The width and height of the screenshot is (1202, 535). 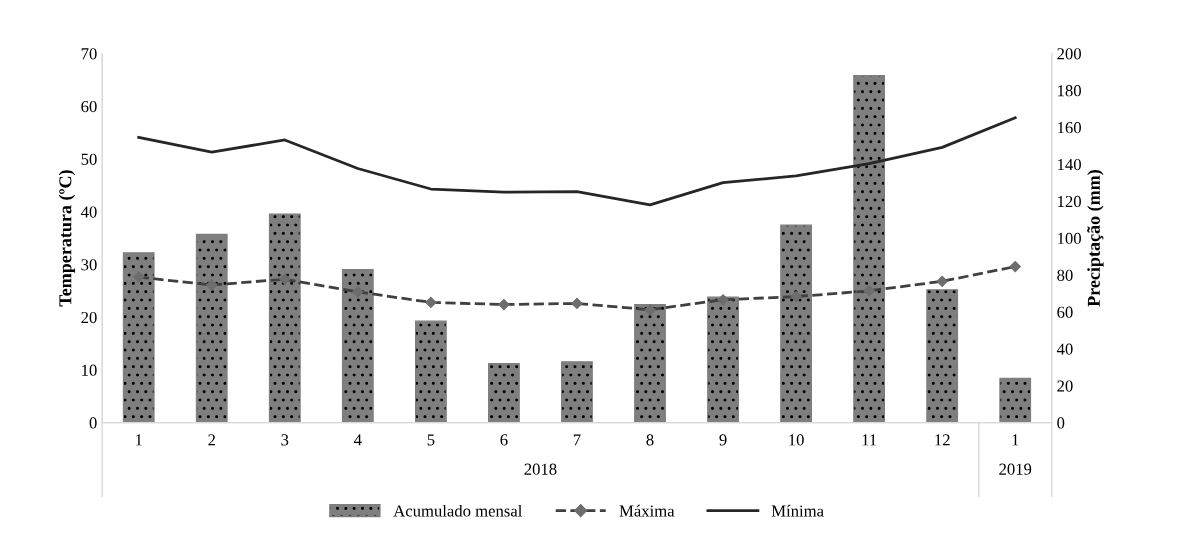 What do you see at coordinates (285, 440) in the screenshot?
I see `x-tick-label: 3` at bounding box center [285, 440].